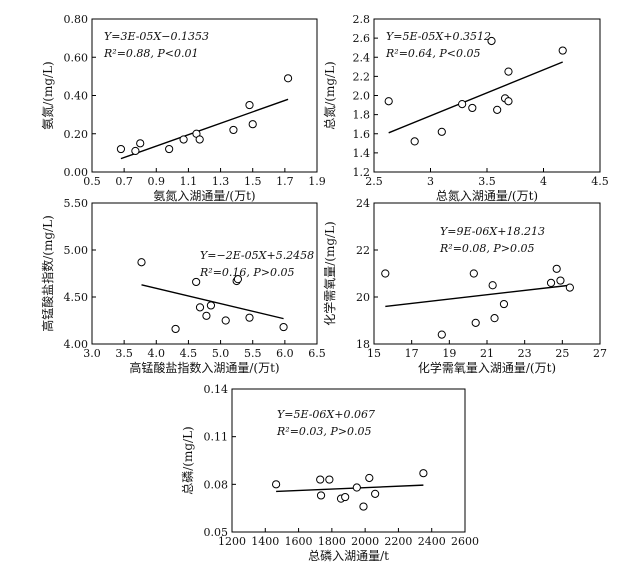 This screenshot has height=570, width=636. Describe the element at coordinates (398, 541) in the screenshot. I see `x-tick-label: 2200` at that location.